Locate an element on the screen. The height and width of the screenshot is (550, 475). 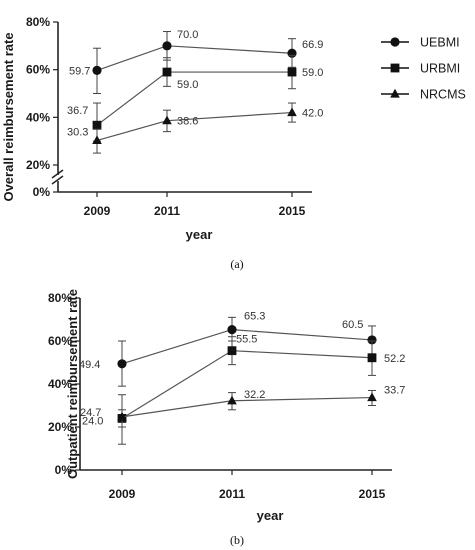
data-label: 33.7 is located at coordinates (394, 391).